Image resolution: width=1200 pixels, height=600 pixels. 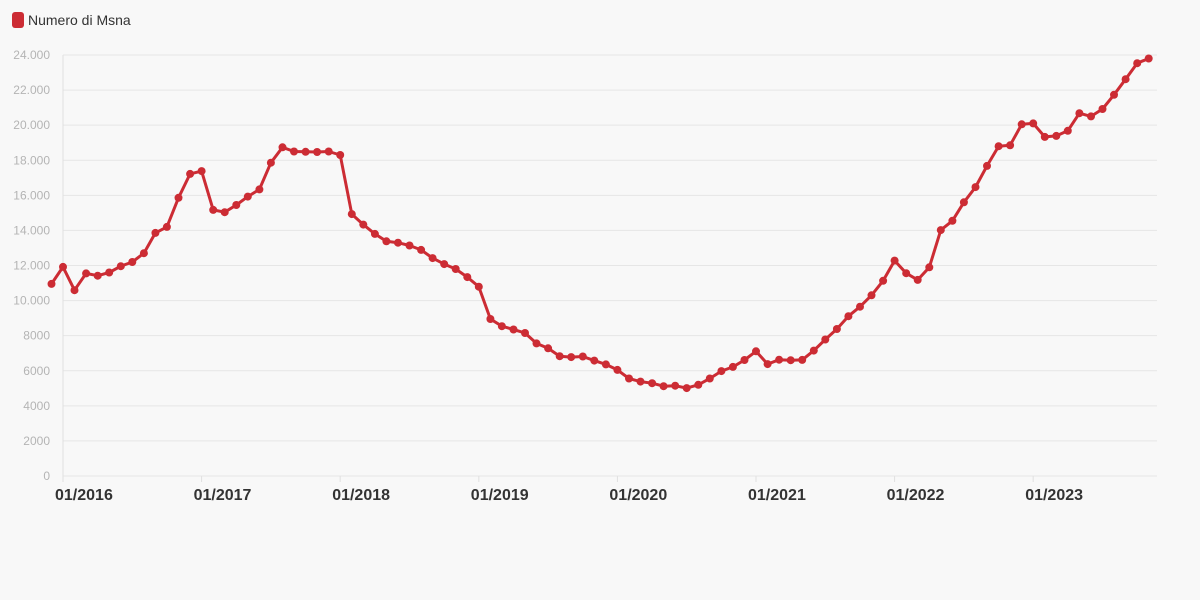 What do you see at coordinates (71, 20) in the screenshot?
I see `legend: Numero di Msna` at bounding box center [71, 20].